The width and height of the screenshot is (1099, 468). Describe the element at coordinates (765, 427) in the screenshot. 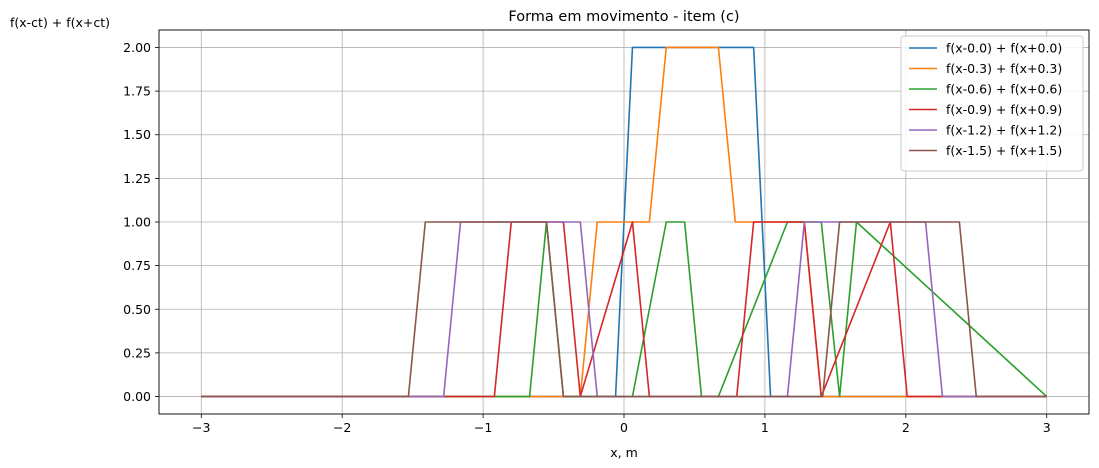

I see `x-tick-label: 1` at that location.